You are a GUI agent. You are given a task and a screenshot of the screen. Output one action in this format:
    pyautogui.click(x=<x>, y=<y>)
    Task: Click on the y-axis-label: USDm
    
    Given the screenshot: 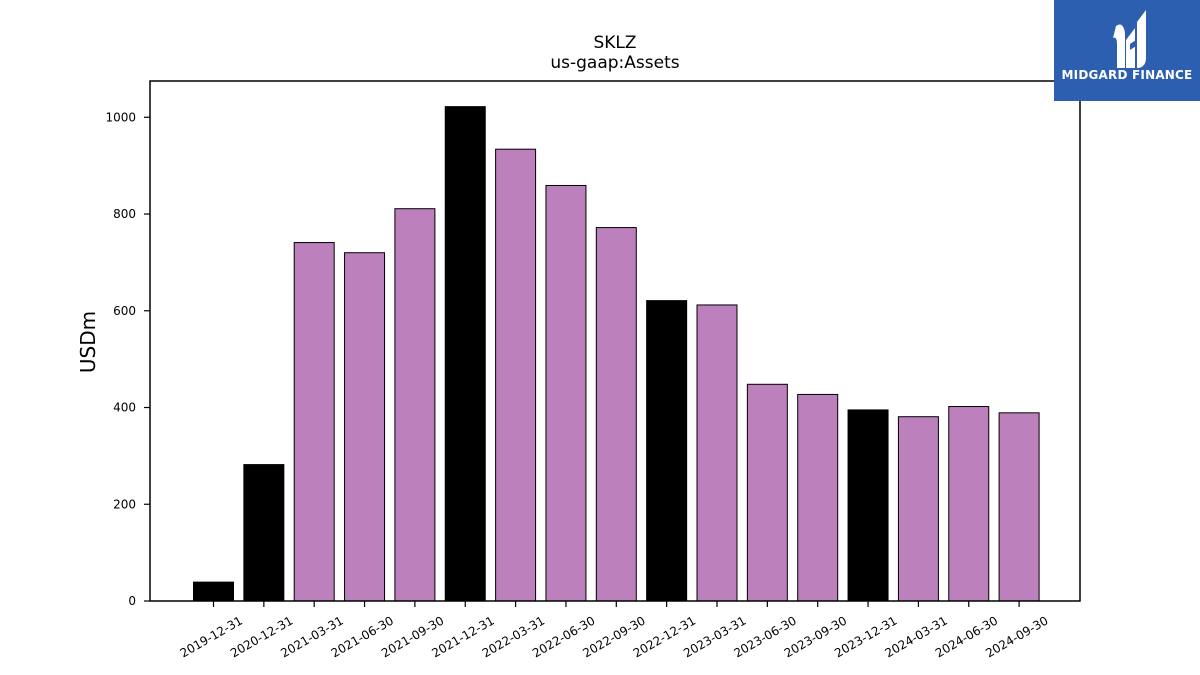 What is the action you would take?
    pyautogui.click(x=88, y=342)
    